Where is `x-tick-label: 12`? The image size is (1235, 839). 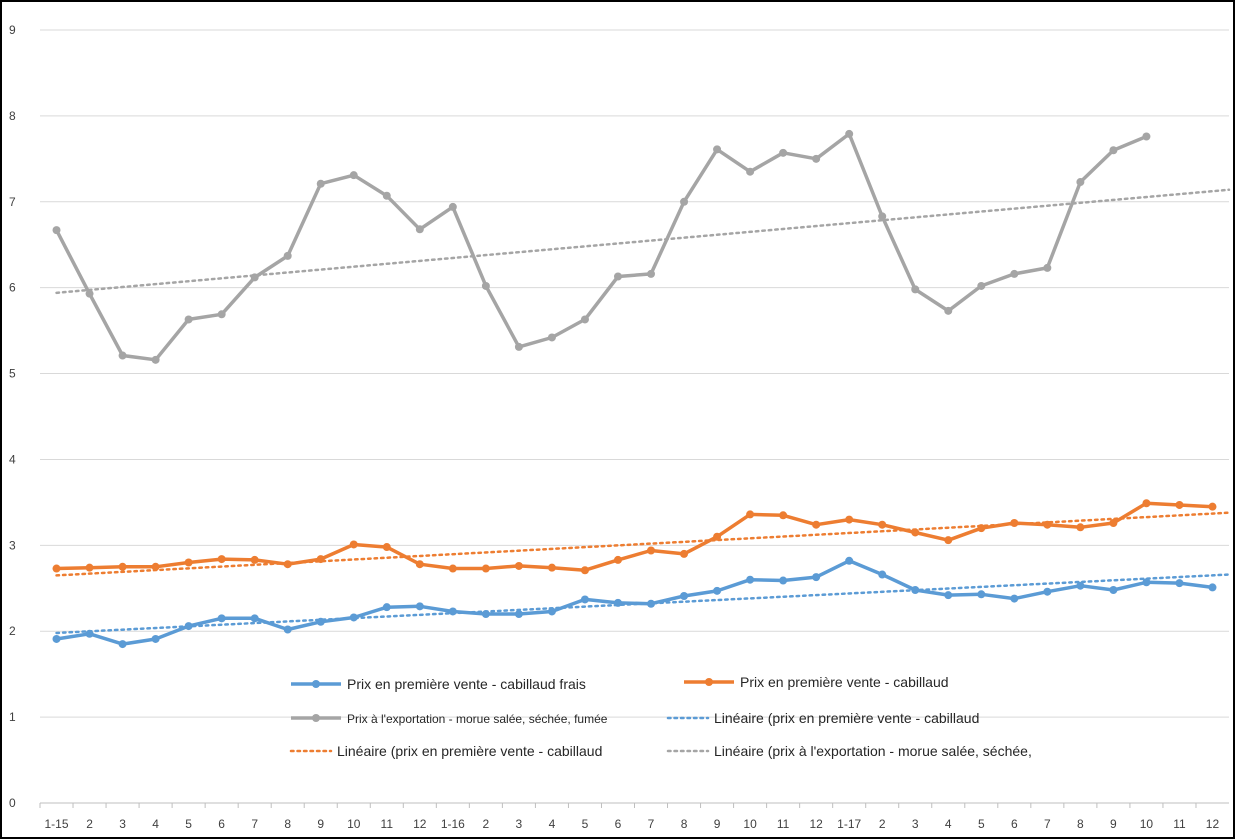
x-tick-label: 12 is located at coordinates (816, 824).